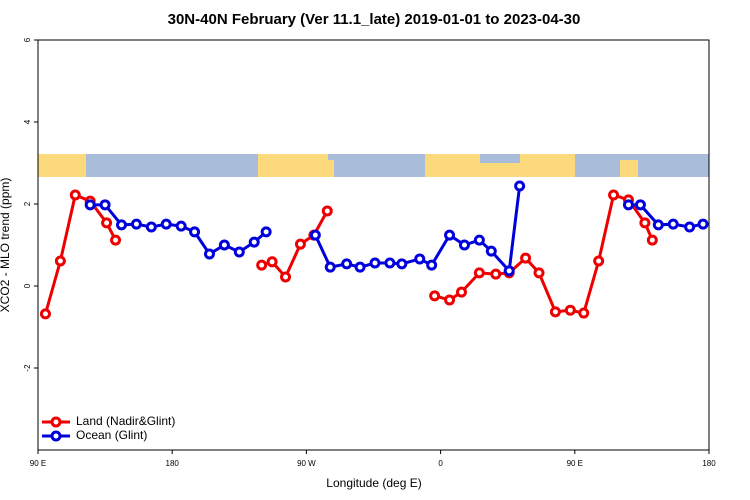 Image resolution: width=750 pixels, height=500 pixels. I want to click on legend-label: Land (Nadir&Glint), so click(125, 421).